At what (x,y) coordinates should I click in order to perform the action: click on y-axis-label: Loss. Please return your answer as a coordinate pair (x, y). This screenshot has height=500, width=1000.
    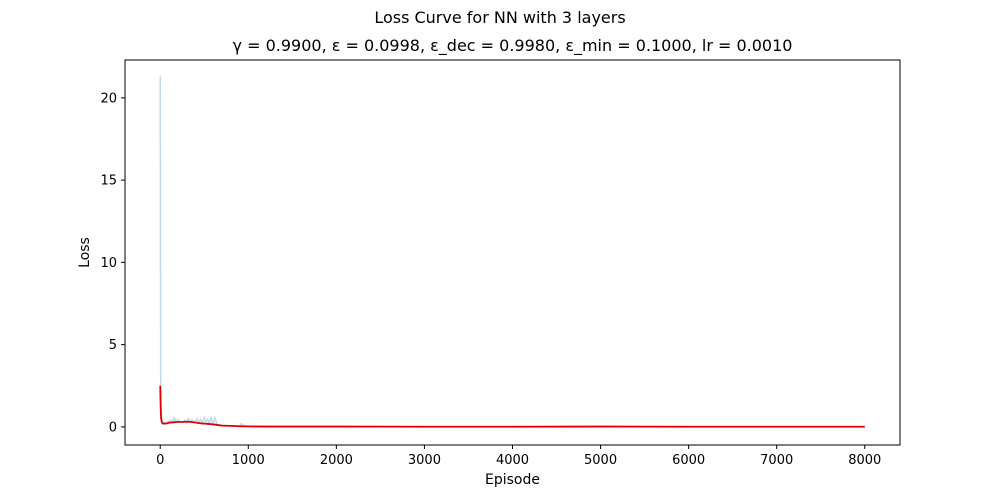
    Looking at the image, I should click on (85, 252).